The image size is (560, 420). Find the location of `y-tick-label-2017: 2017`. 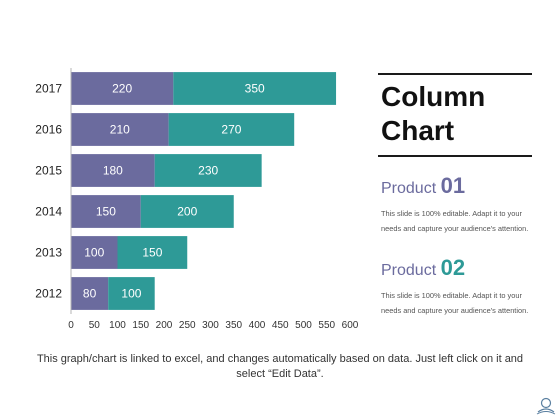

y-tick-label-2017: 2017 is located at coordinates (48, 89).